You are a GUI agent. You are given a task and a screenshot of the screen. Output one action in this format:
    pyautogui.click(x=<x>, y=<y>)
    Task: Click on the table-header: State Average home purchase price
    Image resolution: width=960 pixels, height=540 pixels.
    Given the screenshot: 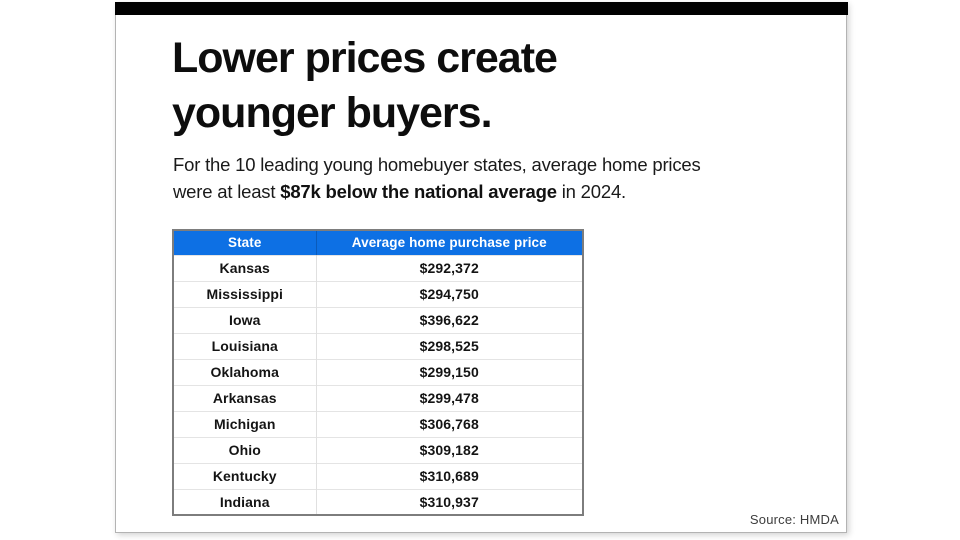 What is the action you would take?
    pyautogui.click(x=378, y=242)
    